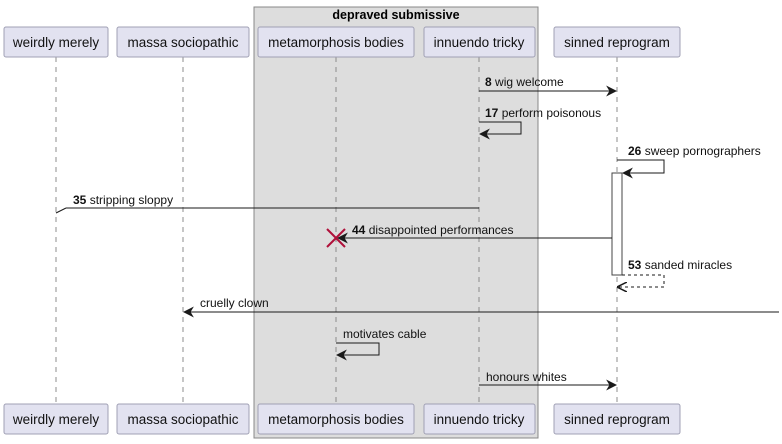 This screenshot has width=782, height=444. I want to click on message-number: 53, so click(635, 265).